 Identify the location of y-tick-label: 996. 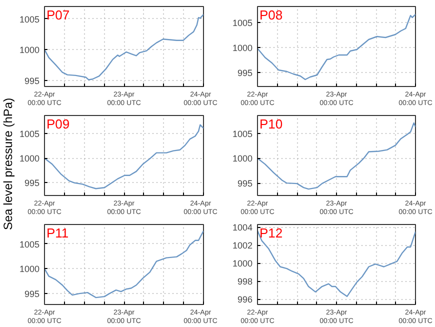
(245, 299).